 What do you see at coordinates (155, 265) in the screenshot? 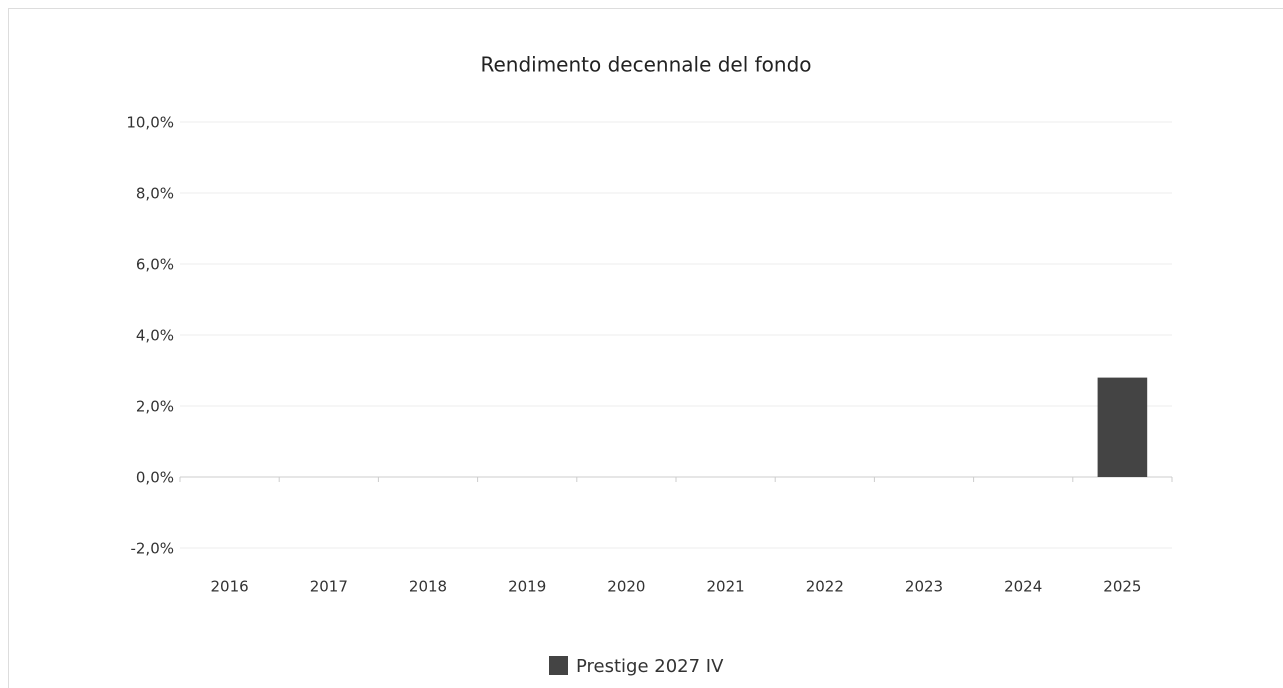
I see `y-tick-label: 6,0%` at bounding box center [155, 265].